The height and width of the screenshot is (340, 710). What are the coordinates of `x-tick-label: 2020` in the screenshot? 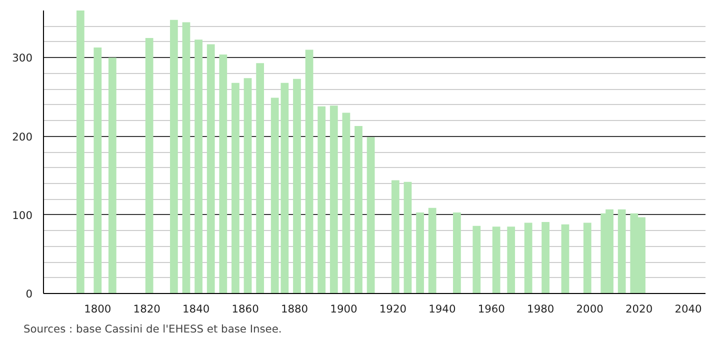 It's located at (639, 309).